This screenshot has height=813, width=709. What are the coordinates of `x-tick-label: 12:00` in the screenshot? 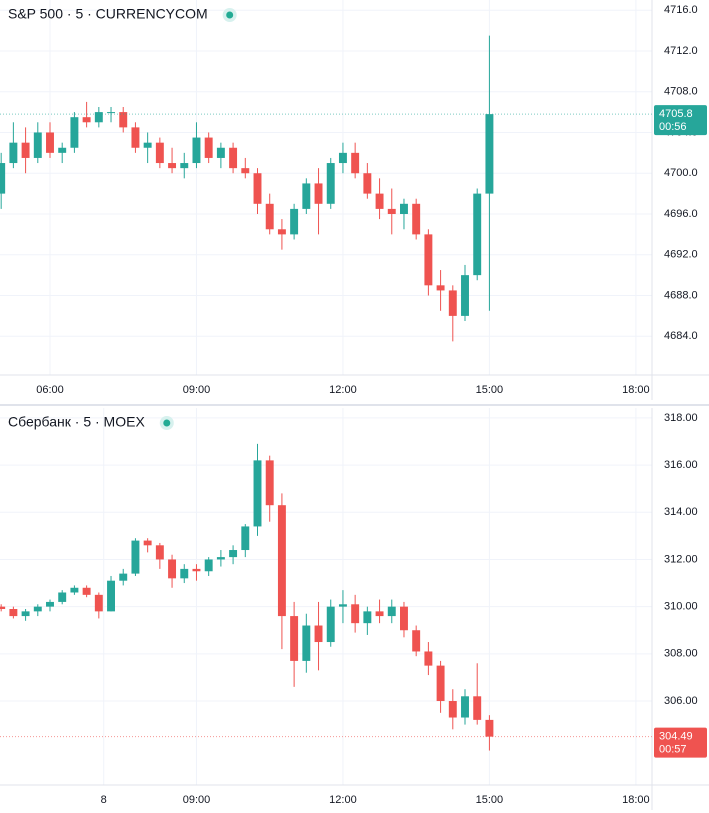 It's located at (343, 800).